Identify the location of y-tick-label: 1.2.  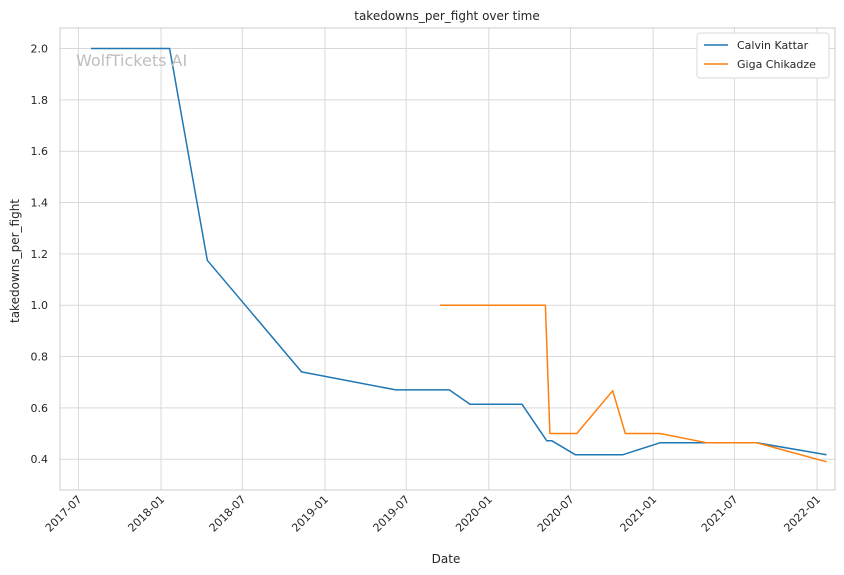
(40, 254).